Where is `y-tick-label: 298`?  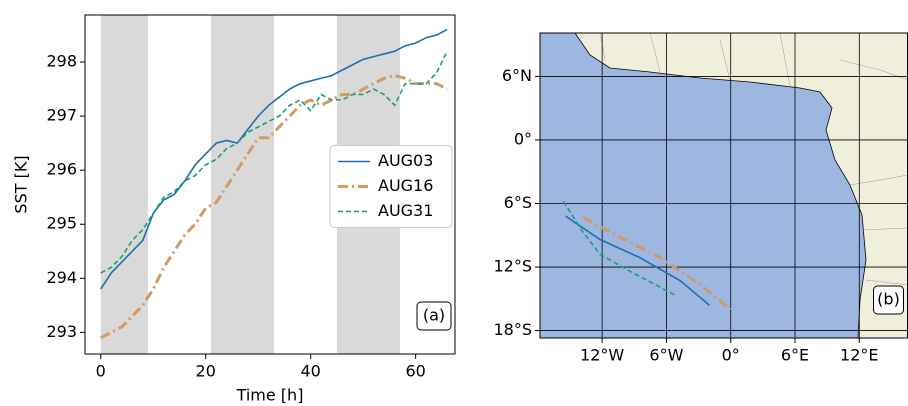
y-tick-label: 298 is located at coordinates (61, 61).